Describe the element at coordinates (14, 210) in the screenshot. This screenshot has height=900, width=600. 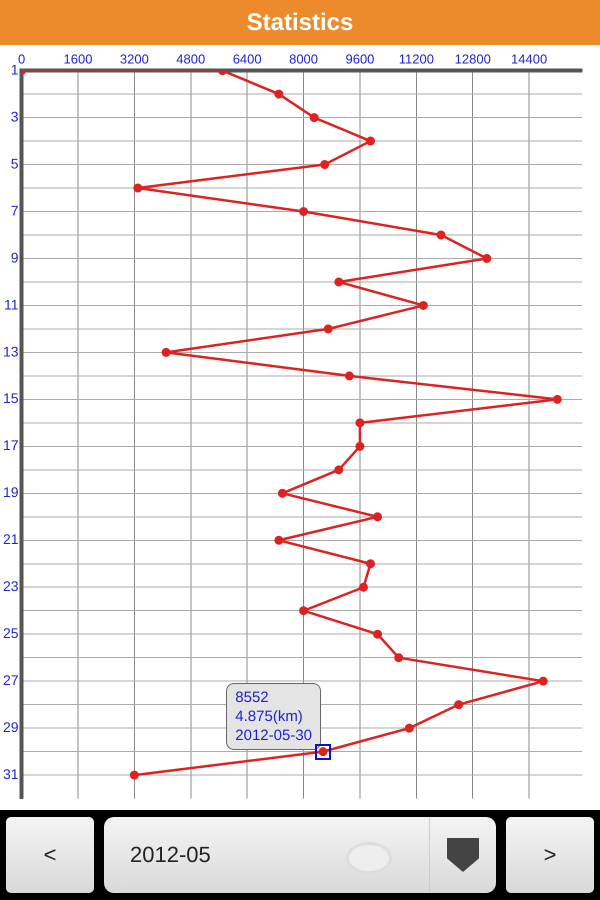
I see `y-tick-label: 7` at that location.